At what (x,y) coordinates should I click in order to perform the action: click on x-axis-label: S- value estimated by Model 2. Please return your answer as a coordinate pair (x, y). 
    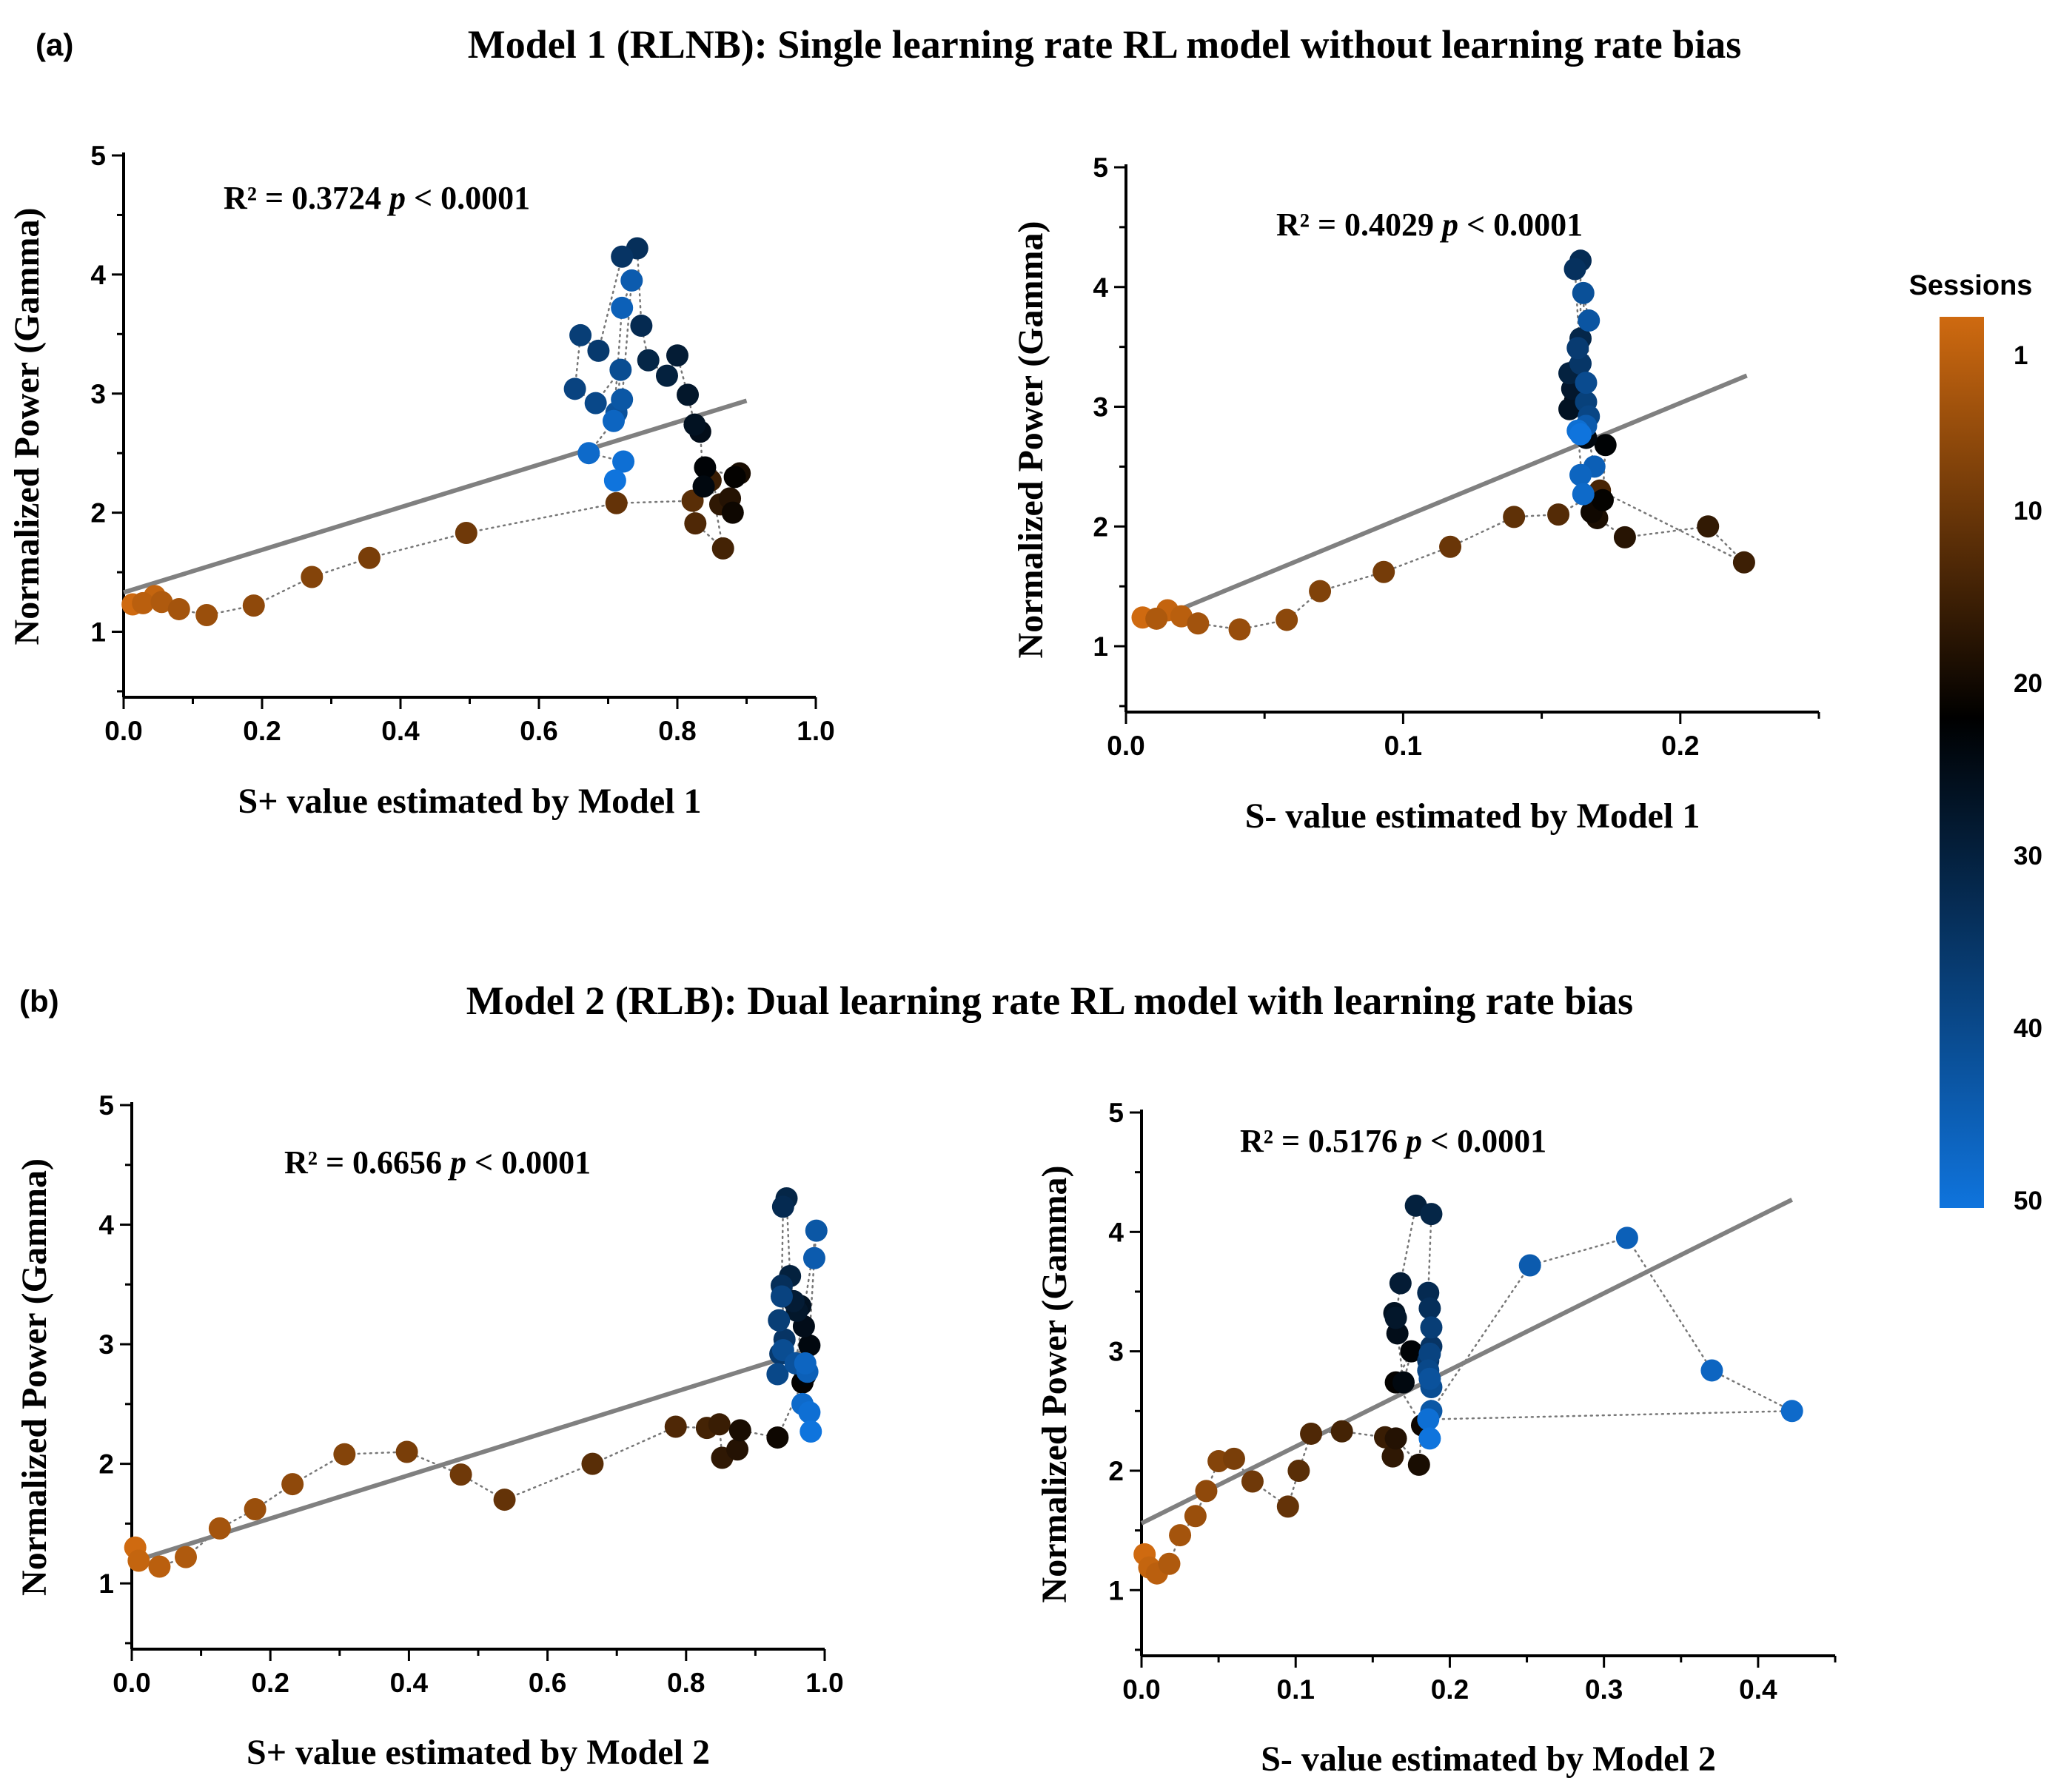
    Looking at the image, I should click on (1488, 1759).